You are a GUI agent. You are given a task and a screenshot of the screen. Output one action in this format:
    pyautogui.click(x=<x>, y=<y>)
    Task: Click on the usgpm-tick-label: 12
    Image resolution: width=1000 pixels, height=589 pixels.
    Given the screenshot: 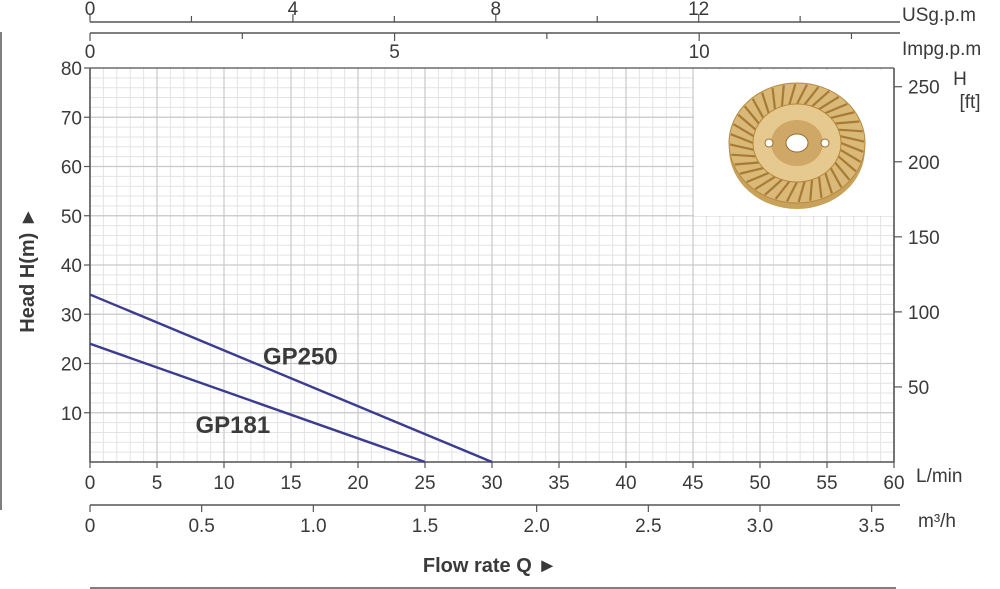 What is the action you would take?
    pyautogui.click(x=698, y=10)
    